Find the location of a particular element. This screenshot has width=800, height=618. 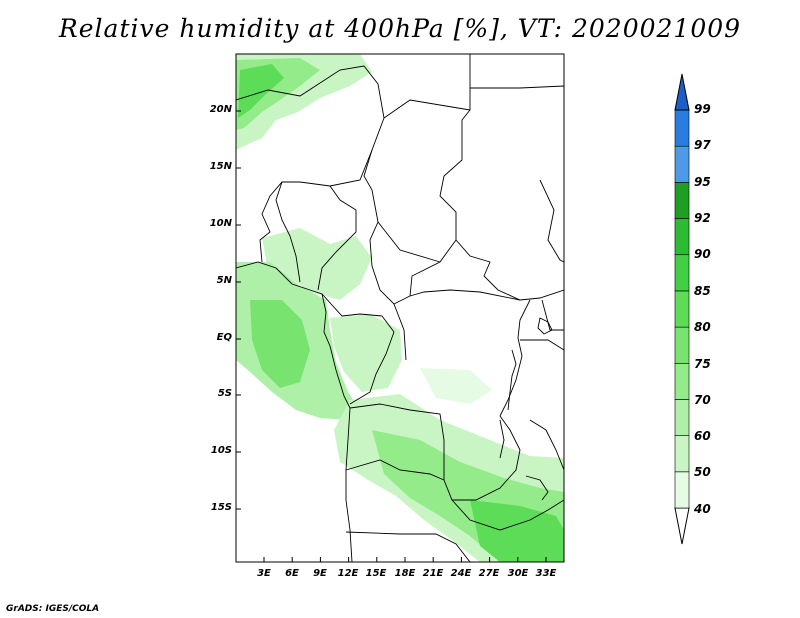

colorbar-label: 95 is located at coordinates (702, 182).